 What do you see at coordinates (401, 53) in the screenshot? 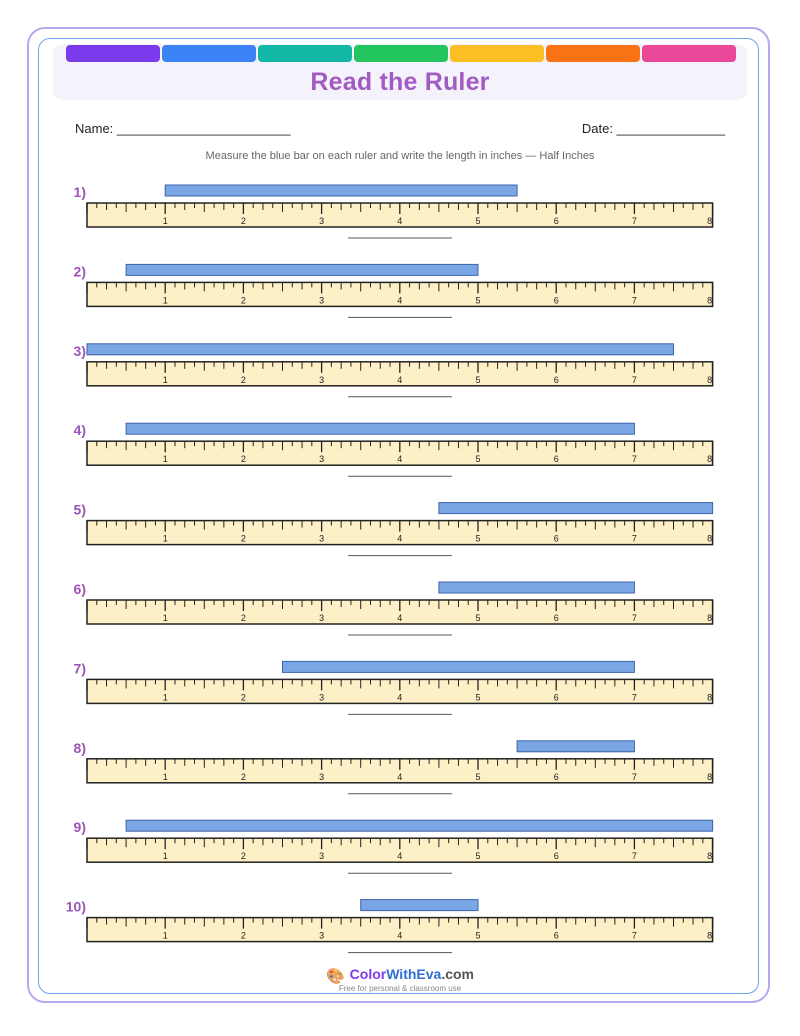
I see `color-strip` at bounding box center [401, 53].